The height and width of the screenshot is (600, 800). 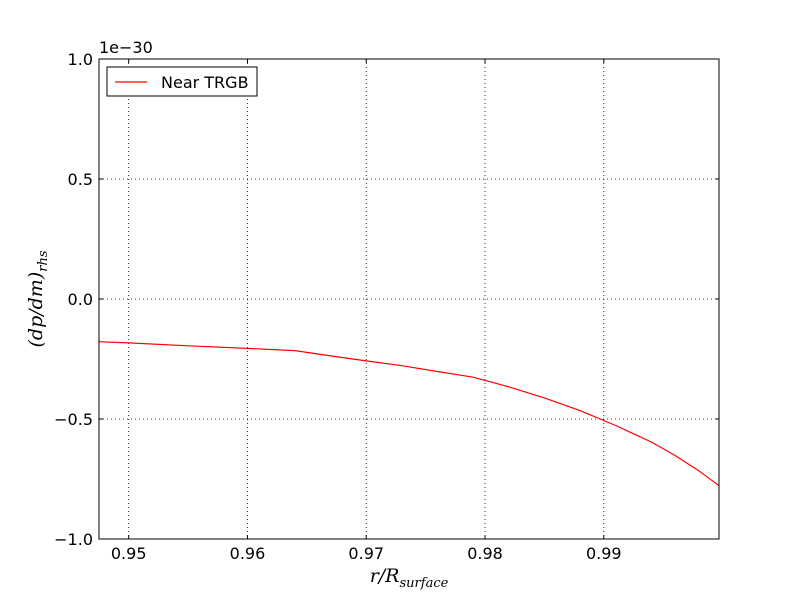 I want to click on x-tick-label: 0.98, so click(x=485, y=553).